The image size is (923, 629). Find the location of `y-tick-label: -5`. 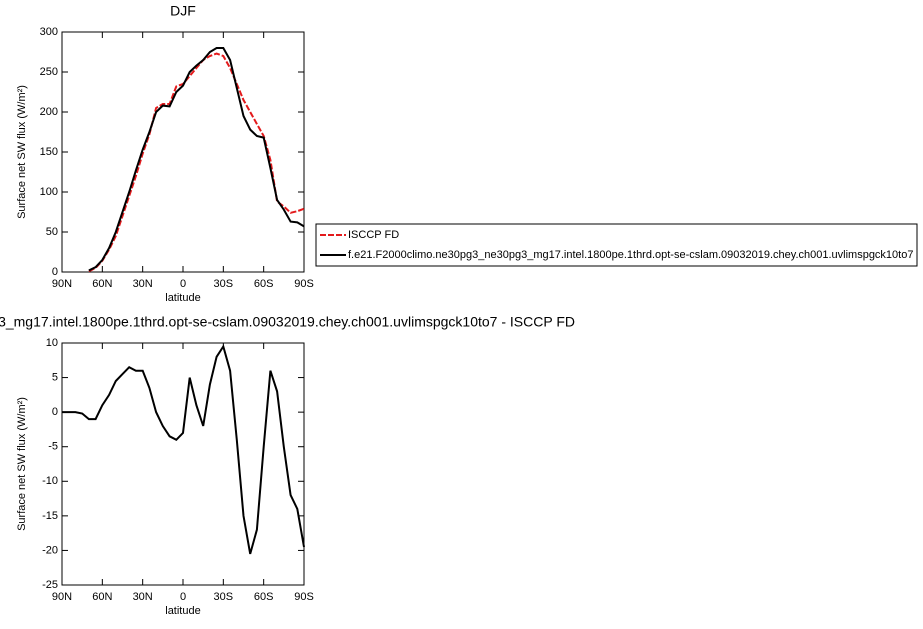

y-tick-label: -5 is located at coordinates (53, 447).